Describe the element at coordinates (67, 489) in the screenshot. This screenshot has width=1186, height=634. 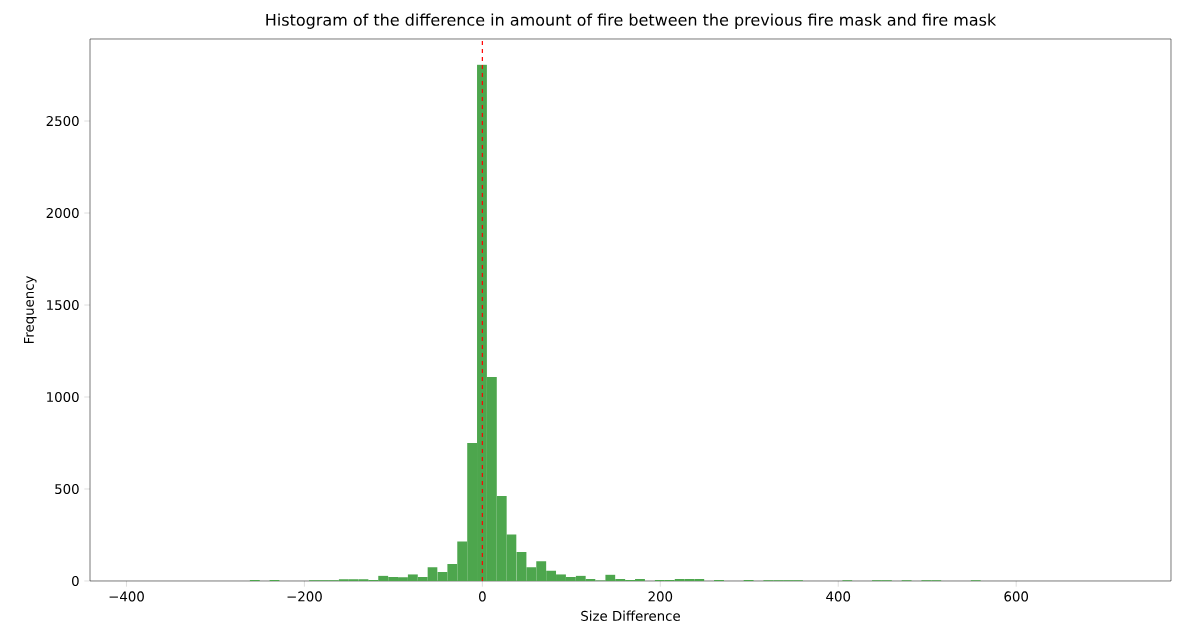
I see `y-tick-label: 500` at that location.